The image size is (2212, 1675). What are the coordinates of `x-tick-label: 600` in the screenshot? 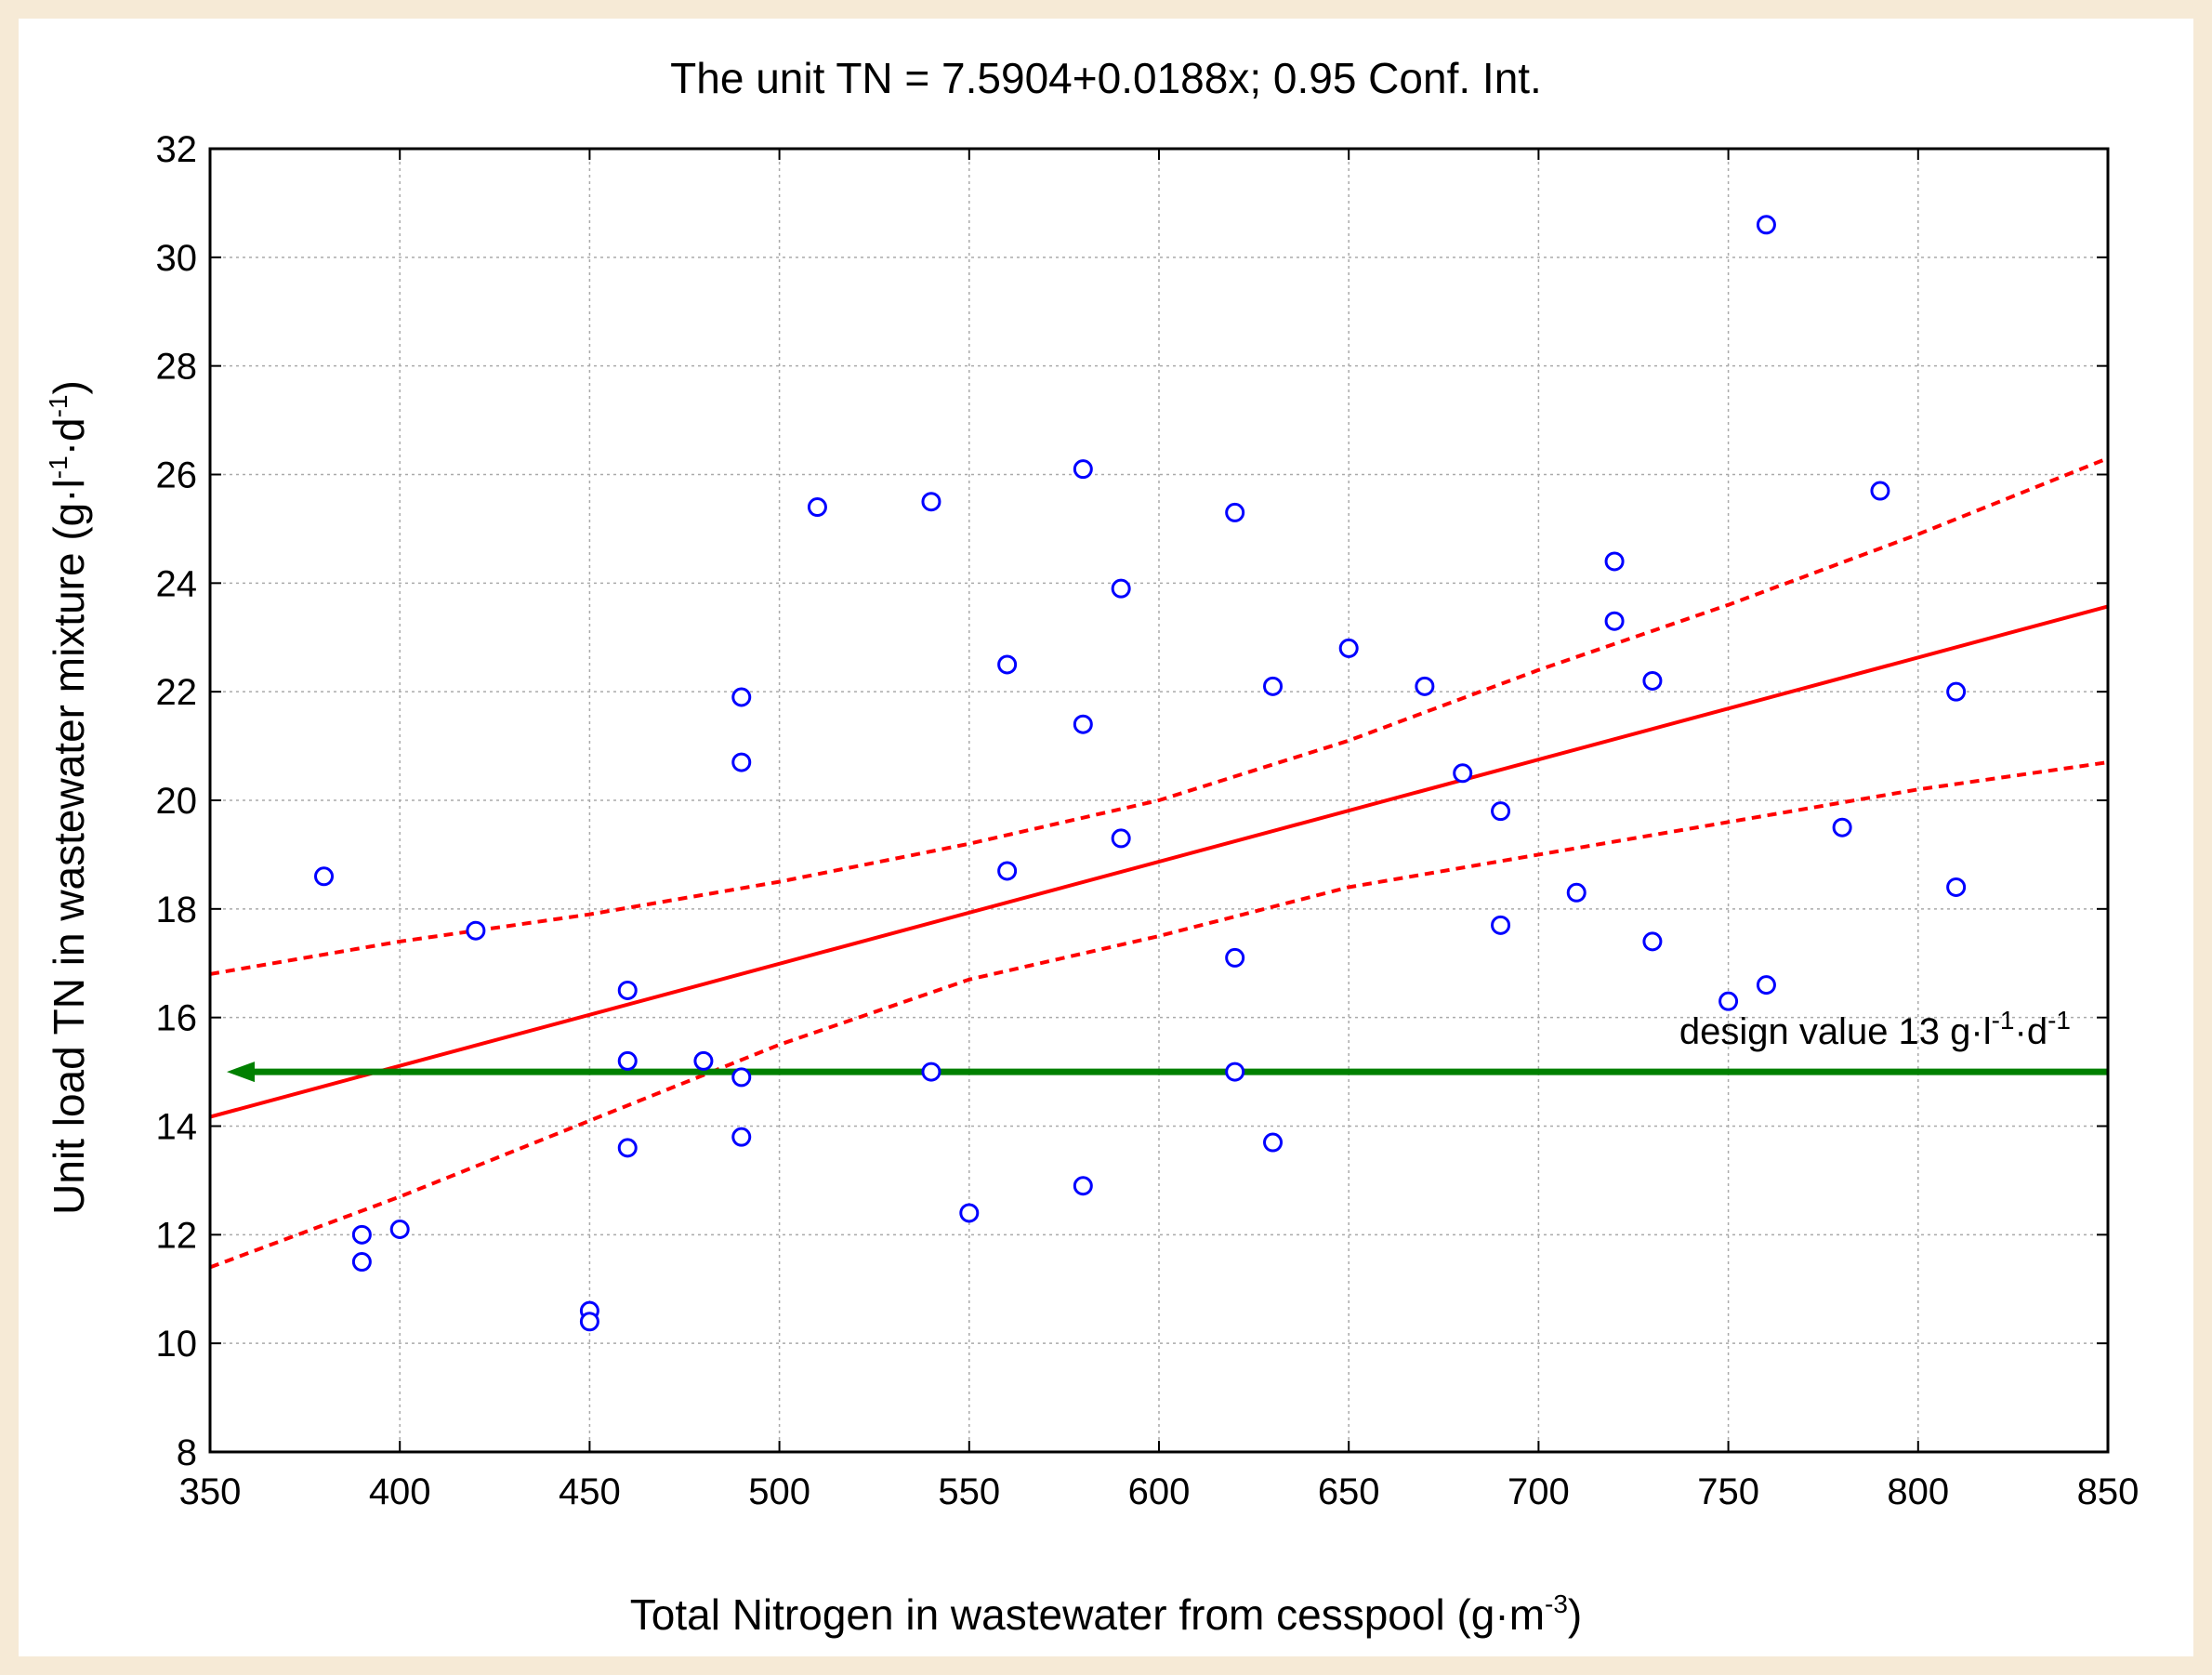 It's located at (1159, 1491).